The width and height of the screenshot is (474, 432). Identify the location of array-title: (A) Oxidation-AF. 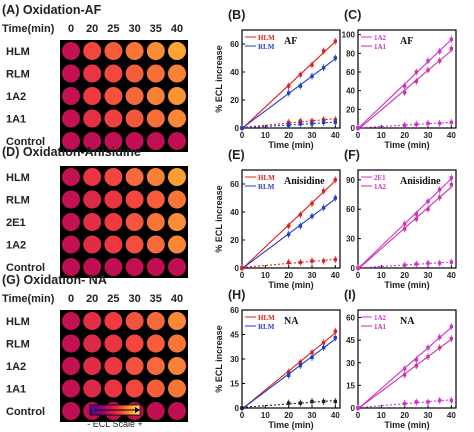
(52, 10).